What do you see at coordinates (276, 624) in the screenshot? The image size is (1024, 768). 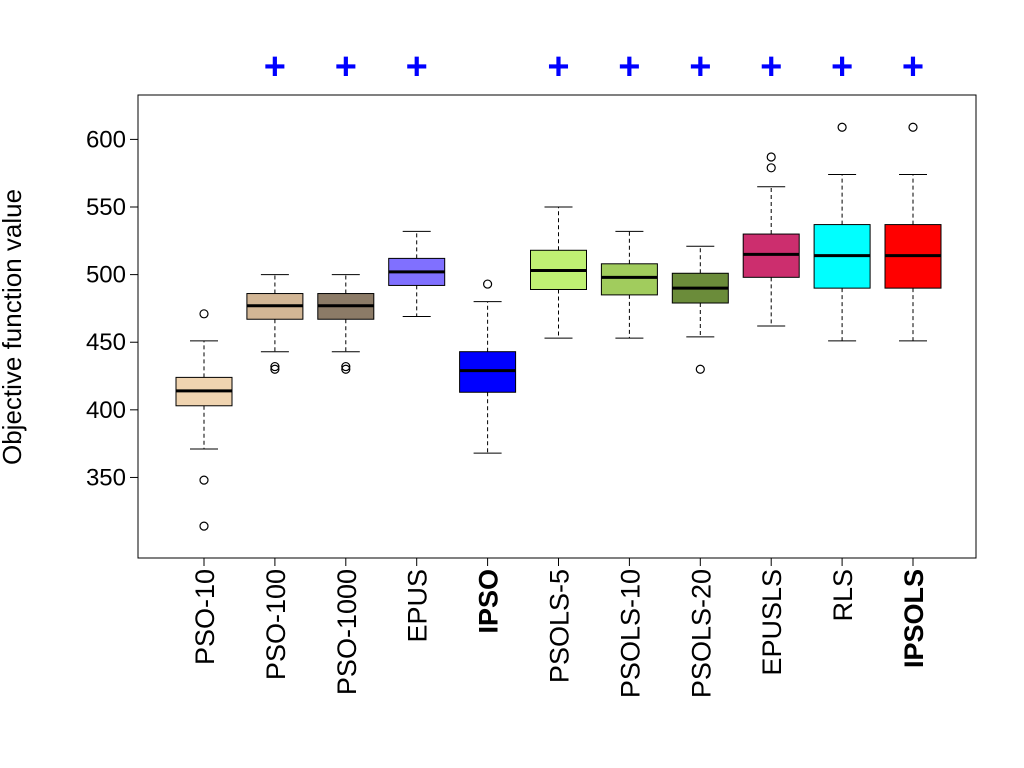 I see `x-category-label: PSO-100` at bounding box center [276, 624].